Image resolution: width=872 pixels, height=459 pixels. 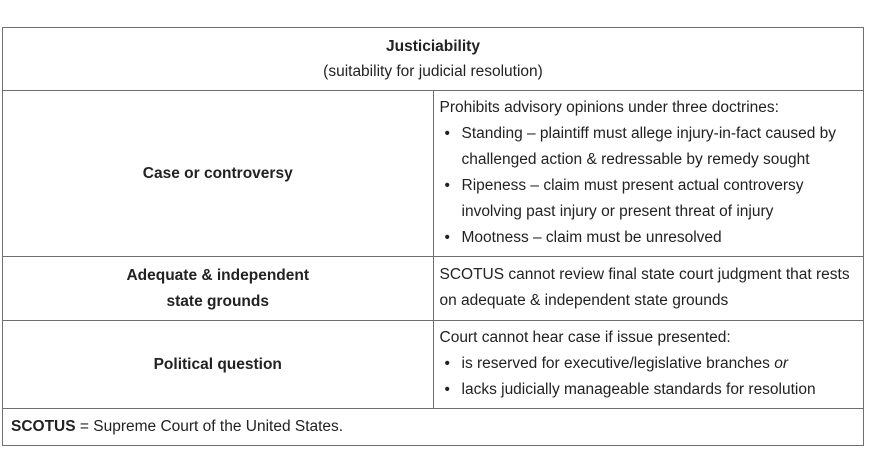 What do you see at coordinates (218, 275) in the screenshot?
I see `row-label-line: Adequate & independent` at bounding box center [218, 275].